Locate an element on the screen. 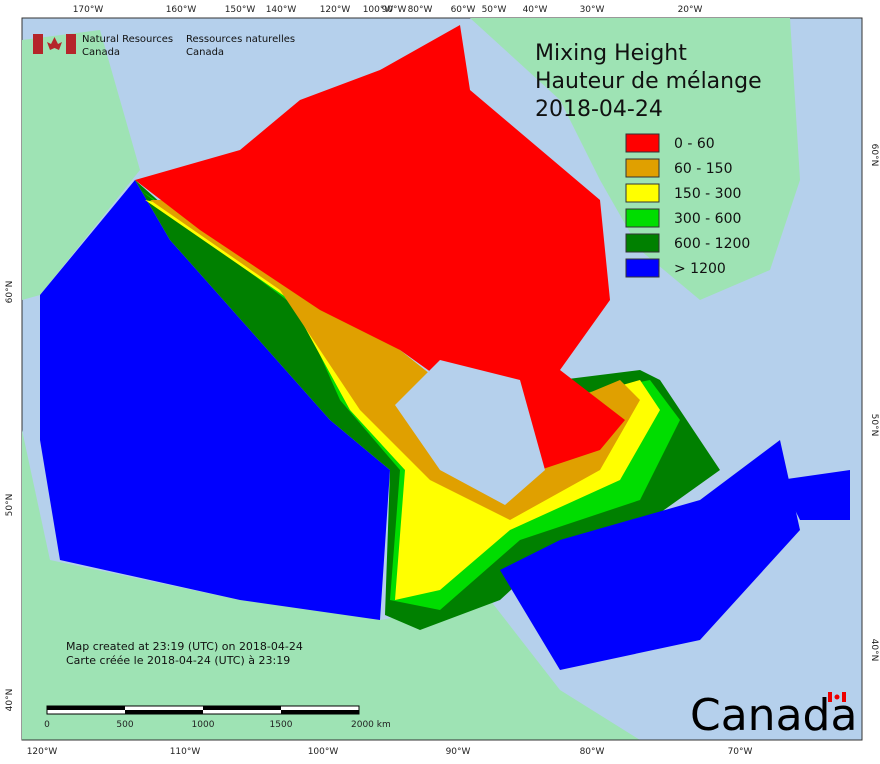  graticule-label: 60°W is located at coordinates (463, 10).